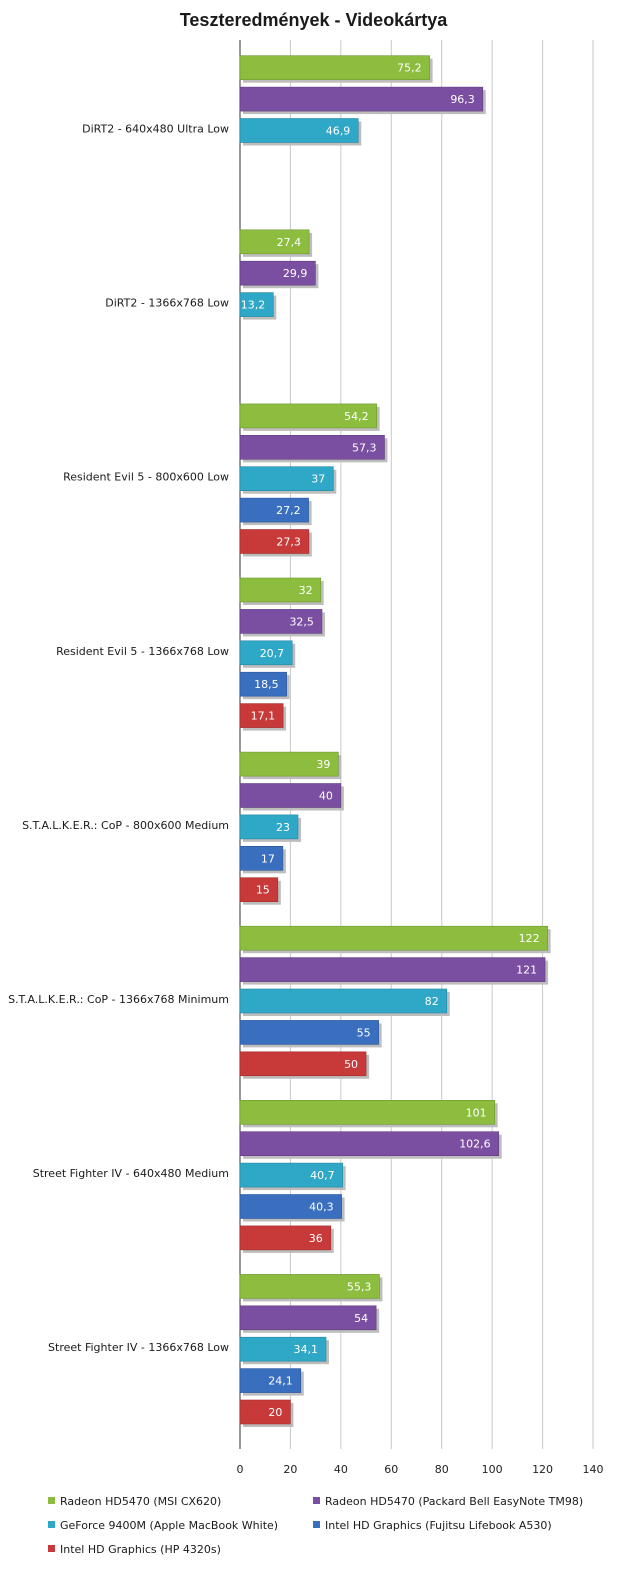  Describe the element at coordinates (321, 1207) in the screenshot. I see `bar-value-label: 40,3` at that location.